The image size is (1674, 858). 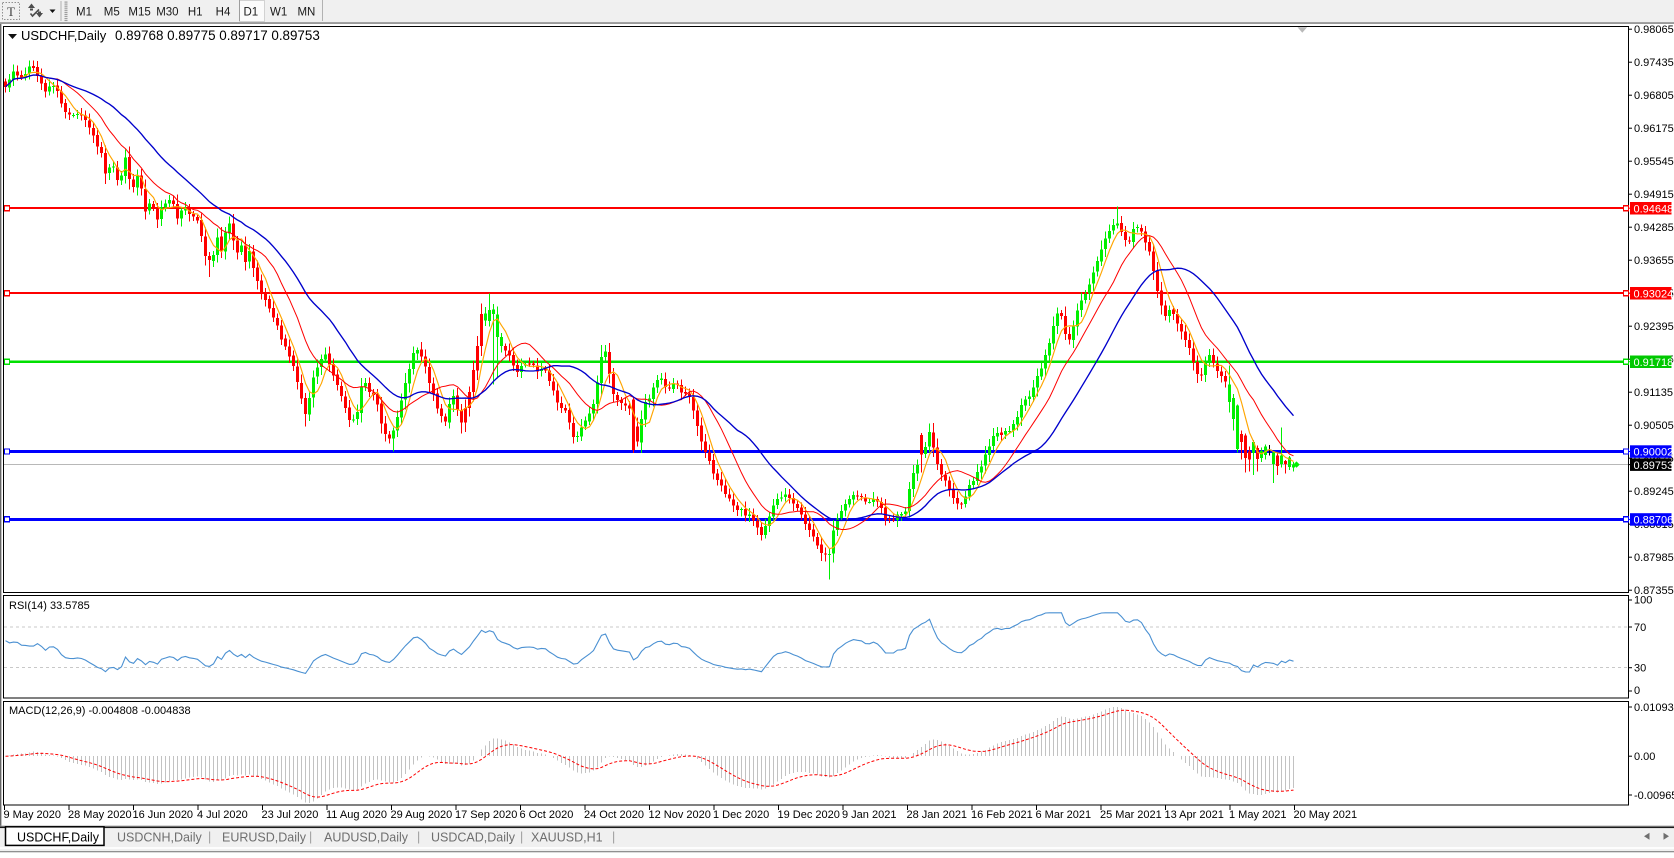 I want to click on svg-text: 0.010933, so click(x=1654, y=708).